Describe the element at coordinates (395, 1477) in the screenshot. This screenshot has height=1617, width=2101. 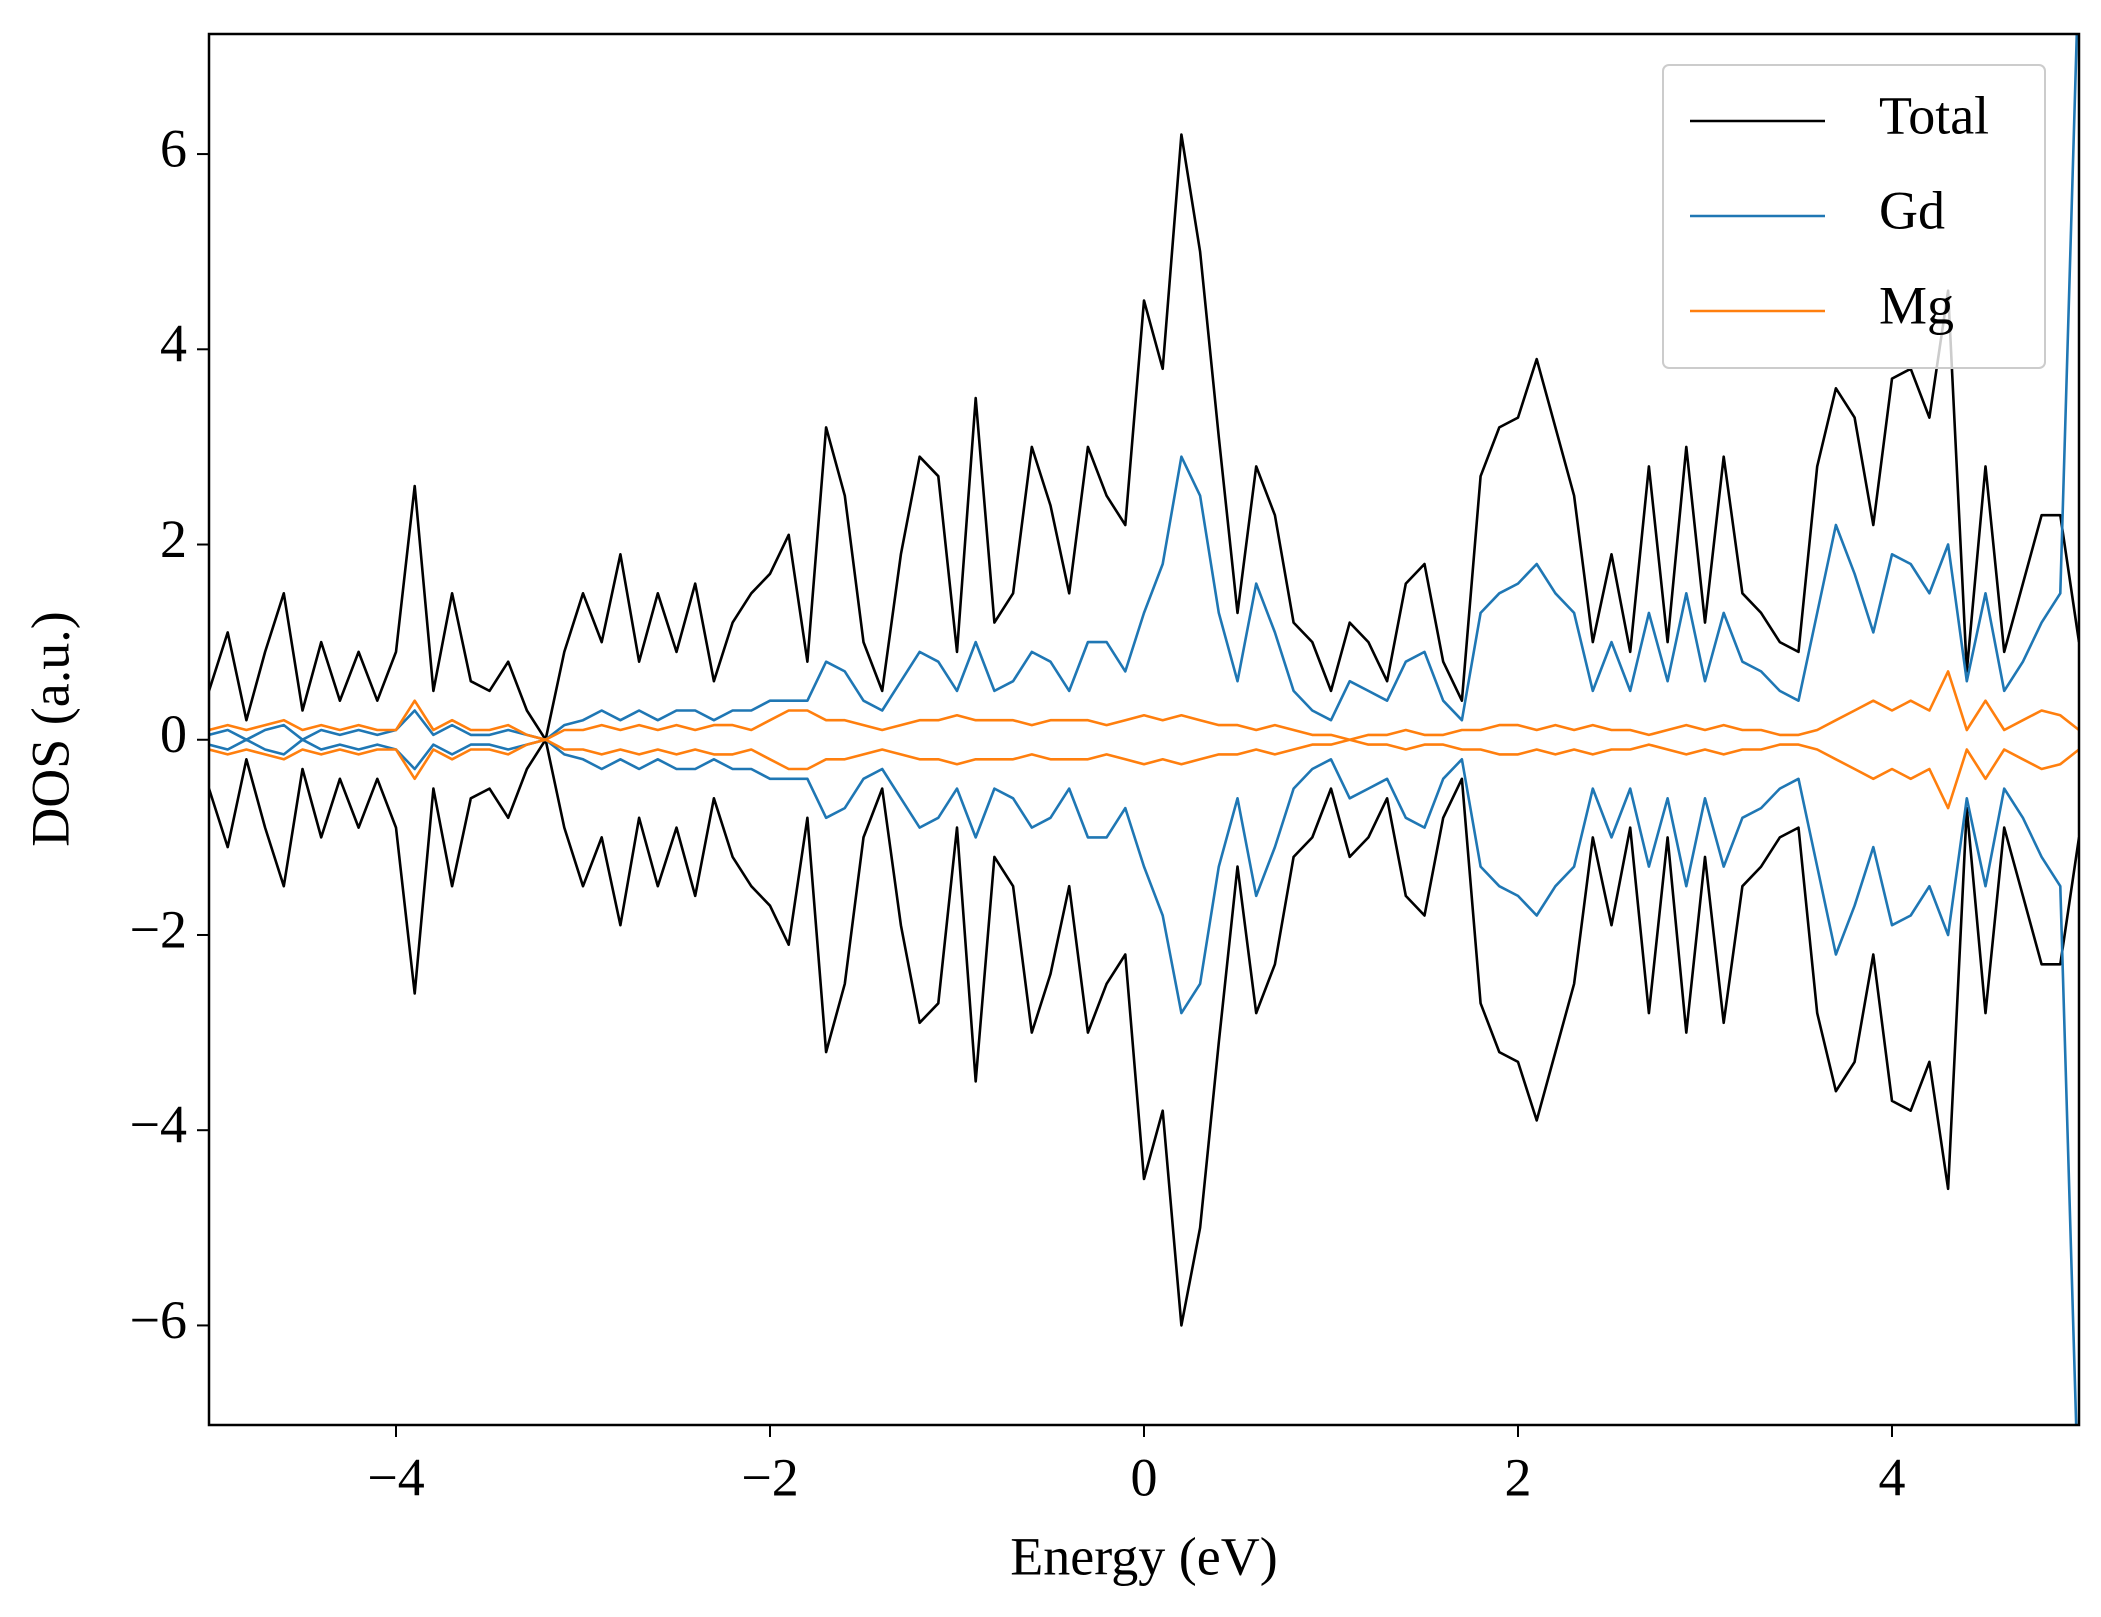
I see `x-tick-label: −4` at that location.